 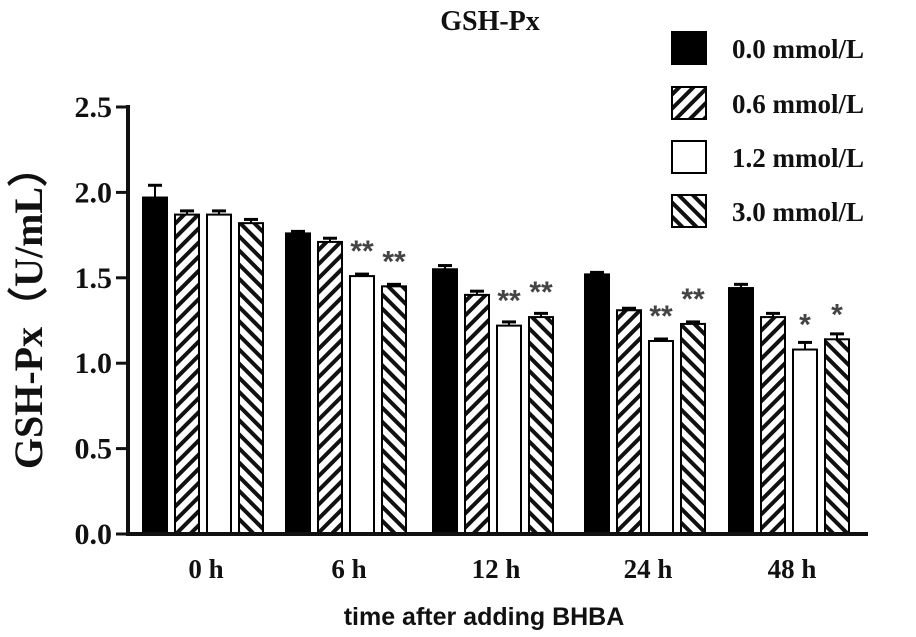 I want to click on y-tick-label: 2.0, so click(x=94, y=192).